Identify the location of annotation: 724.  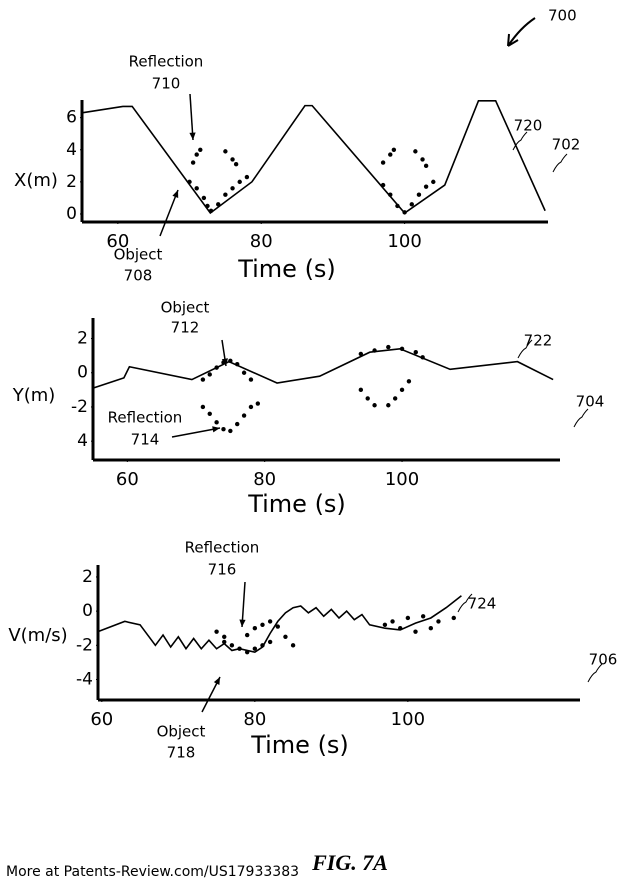
(482, 604).